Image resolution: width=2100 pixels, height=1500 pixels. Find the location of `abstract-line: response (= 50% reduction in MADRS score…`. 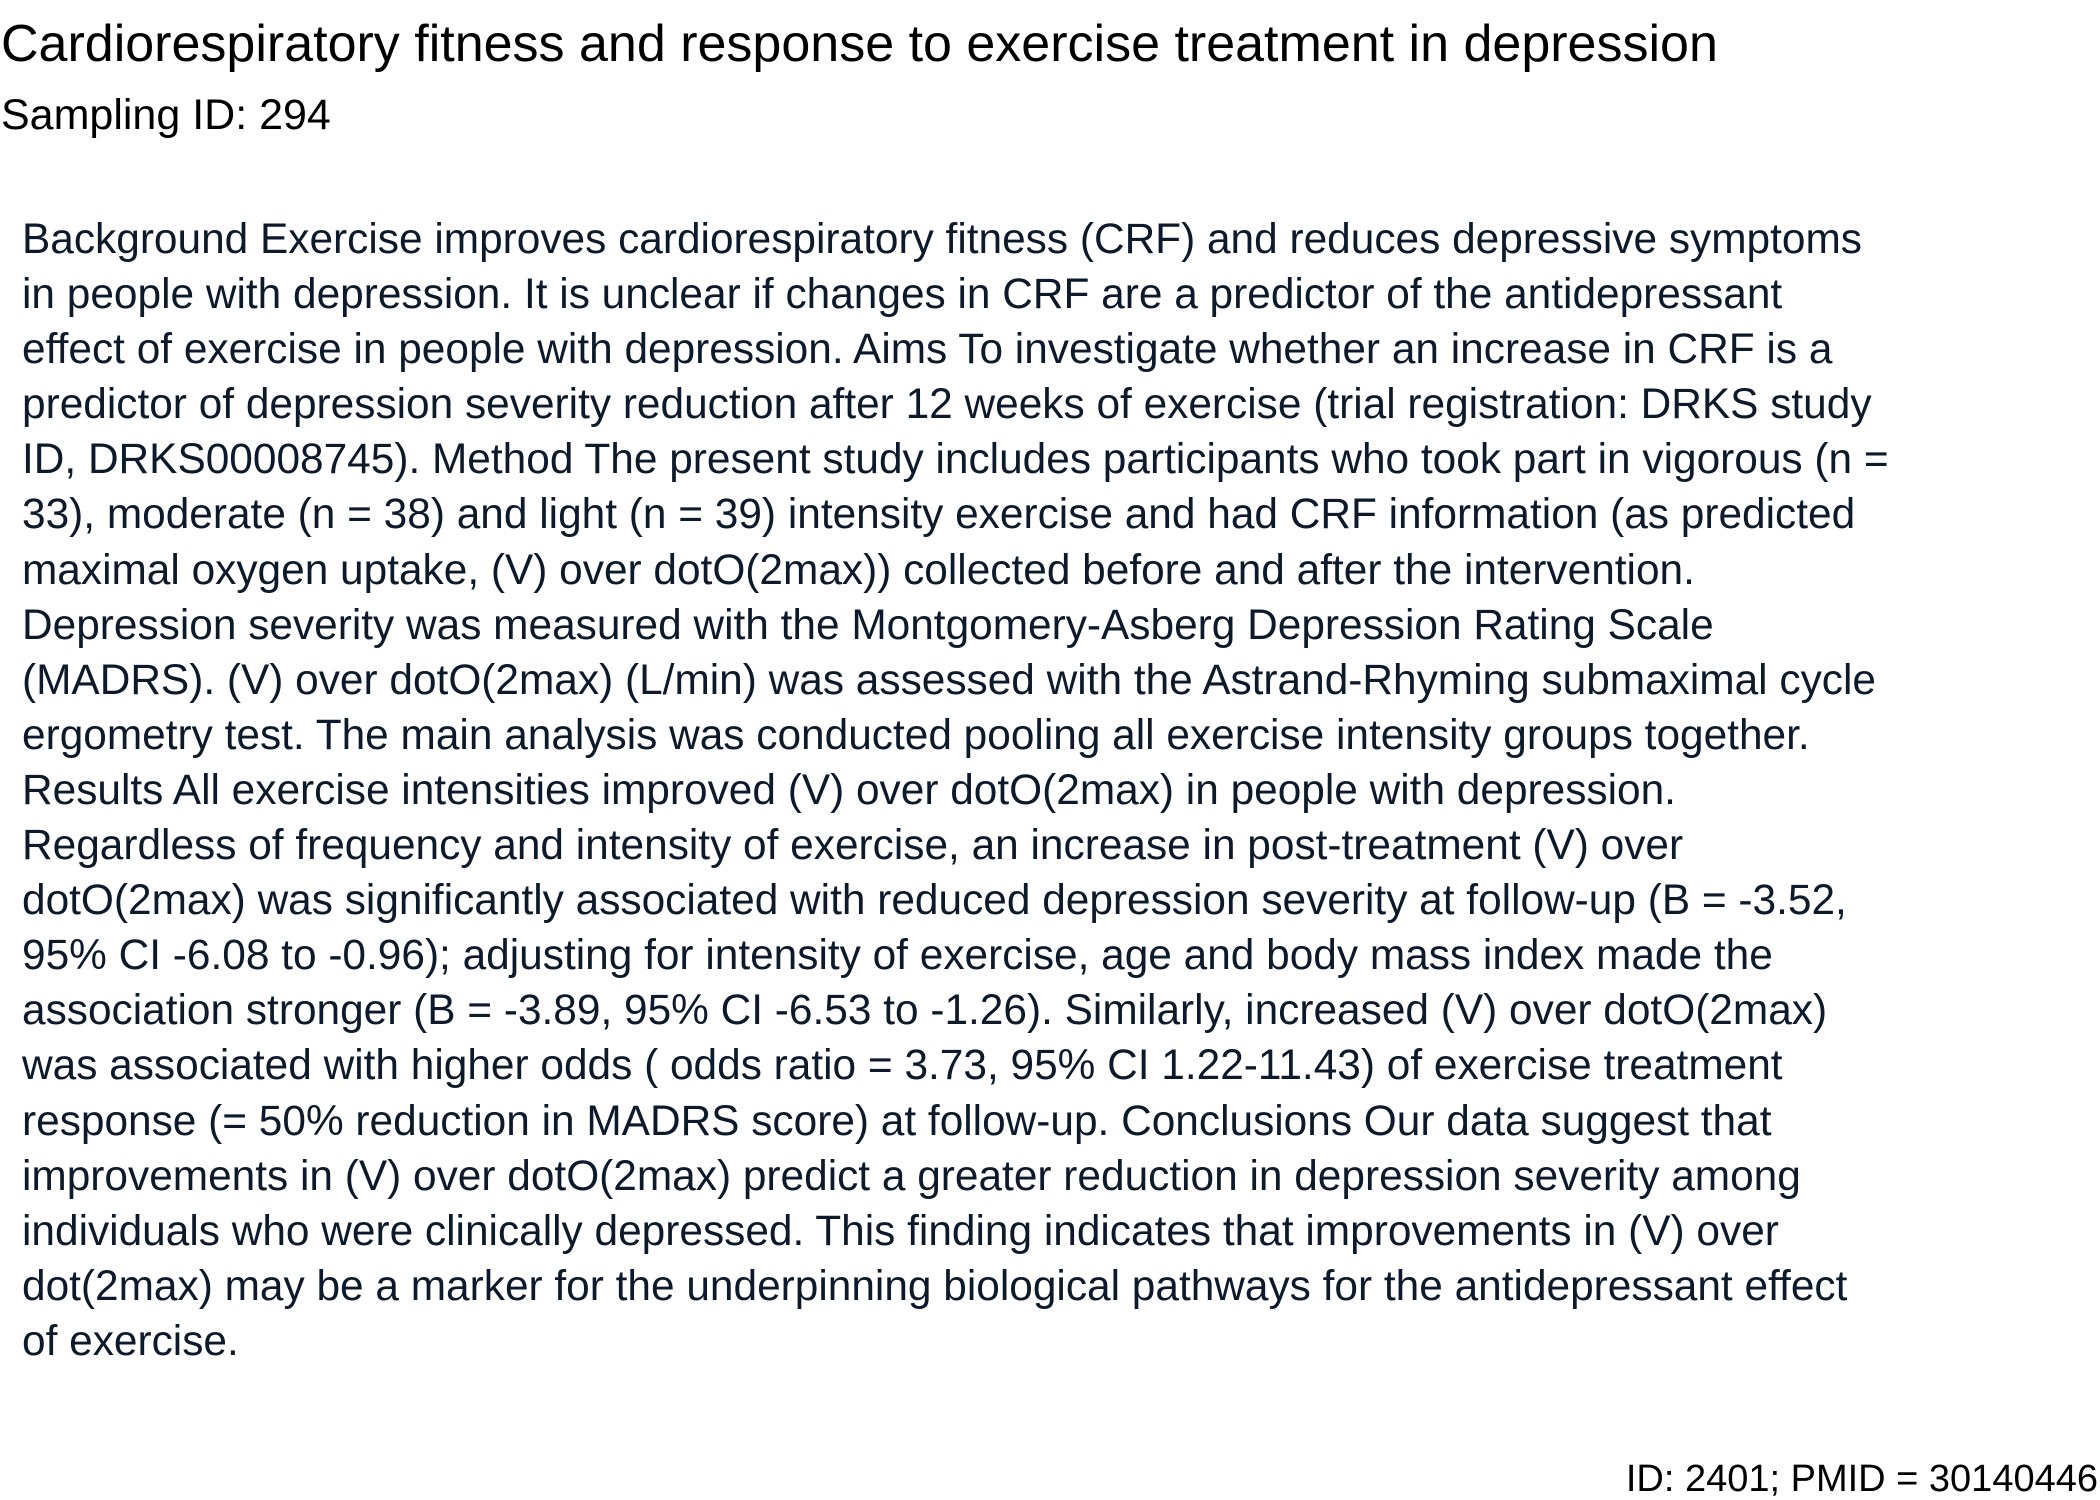

abstract-line: response (= 50% reduction in MADRS score… is located at coordinates (897, 1120).